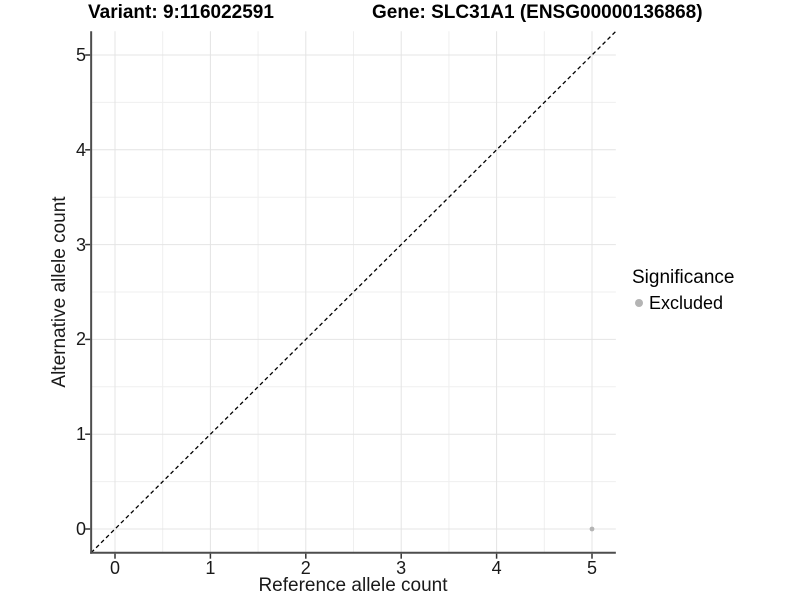  Describe the element at coordinates (80, 529) in the screenshot. I see `y-tick-label: 0` at that location.